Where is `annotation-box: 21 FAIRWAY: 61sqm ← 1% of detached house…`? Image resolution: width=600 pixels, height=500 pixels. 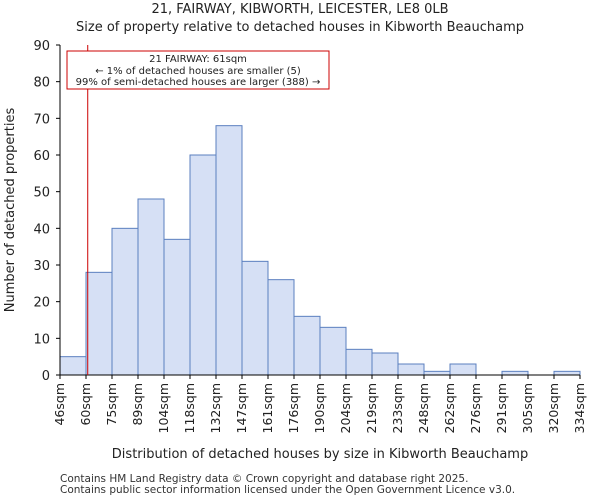 annotation-box: 21 FAIRWAY: 61sqm ← 1% of detached house… is located at coordinates (198, 70).